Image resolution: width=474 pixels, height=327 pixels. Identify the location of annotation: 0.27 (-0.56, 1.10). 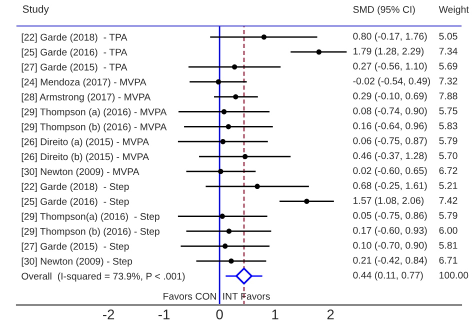
(390, 67).